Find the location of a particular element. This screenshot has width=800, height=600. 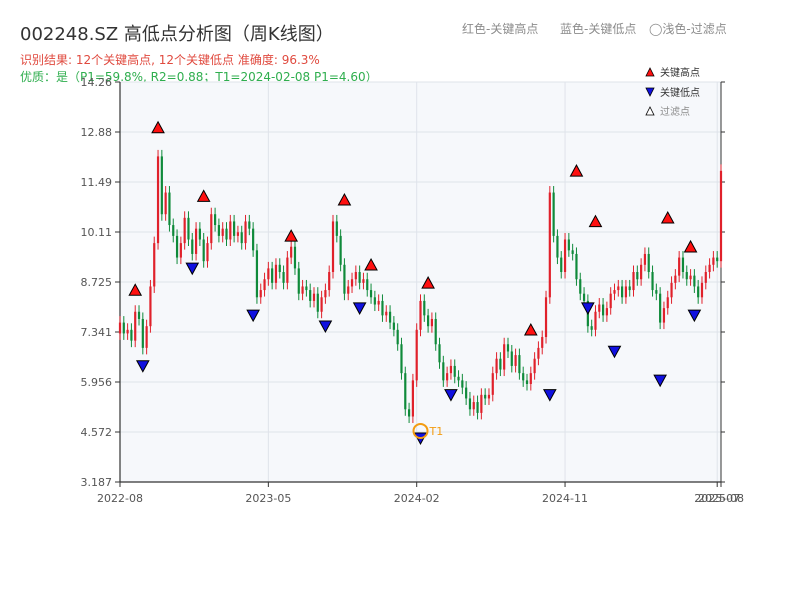

y-tick-label: 8.725 is located at coordinates (97, 282).